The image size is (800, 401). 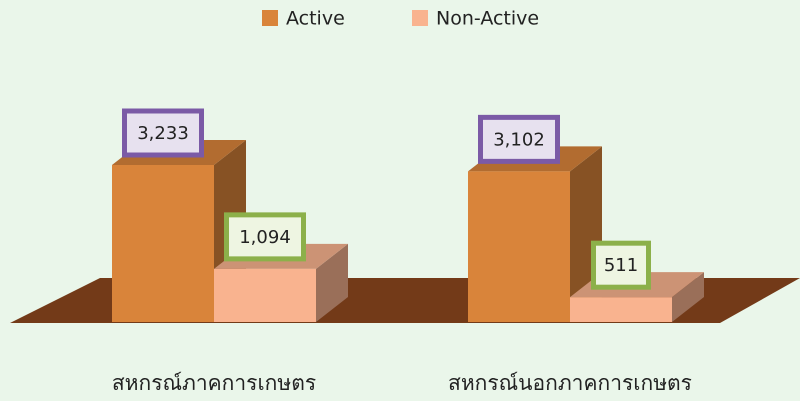 I want to click on x-tick-label: สหกรณ์ภาคการเกษตร, so click(x=214, y=383).